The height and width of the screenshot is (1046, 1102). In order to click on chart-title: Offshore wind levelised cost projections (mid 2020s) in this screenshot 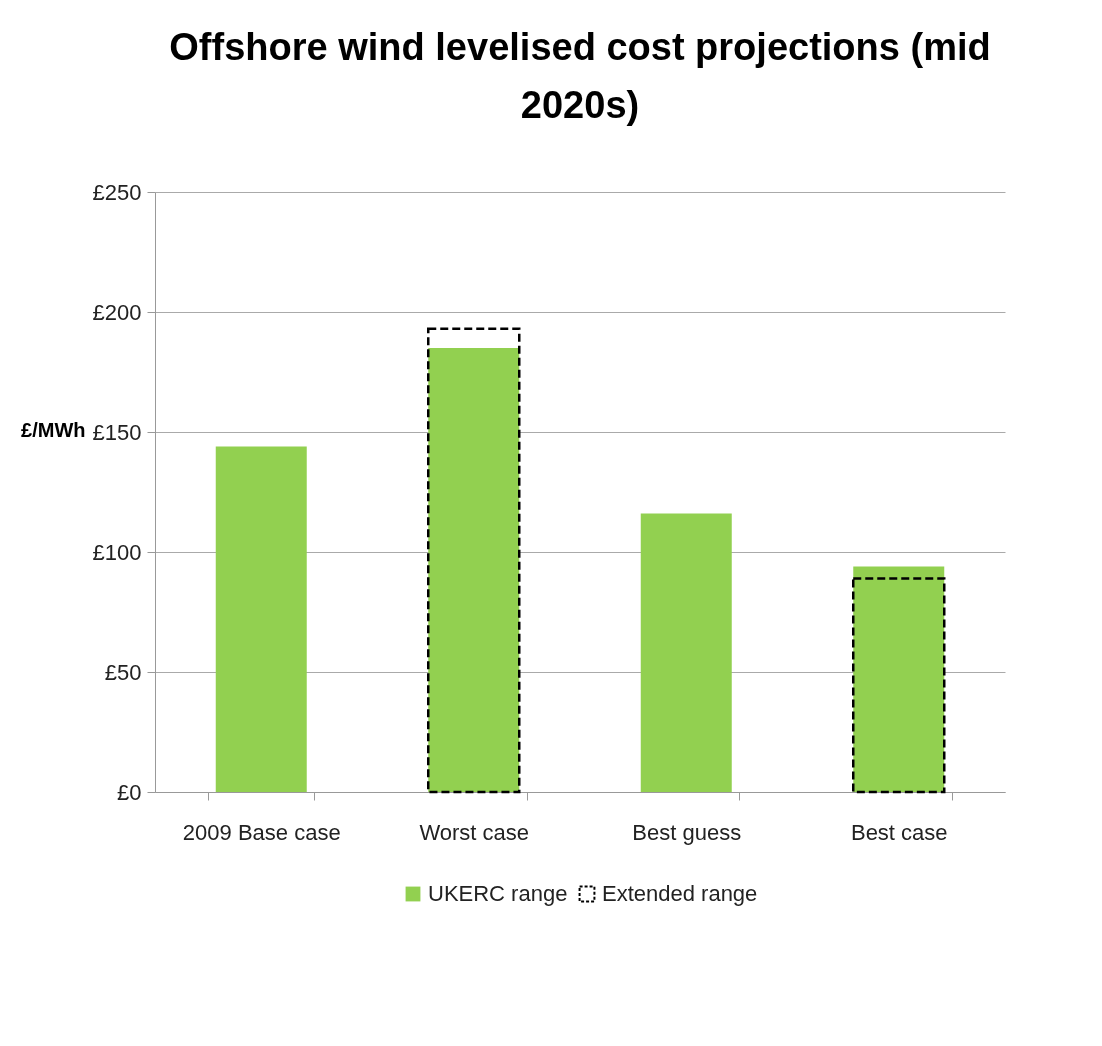, I will do `click(580, 76)`.